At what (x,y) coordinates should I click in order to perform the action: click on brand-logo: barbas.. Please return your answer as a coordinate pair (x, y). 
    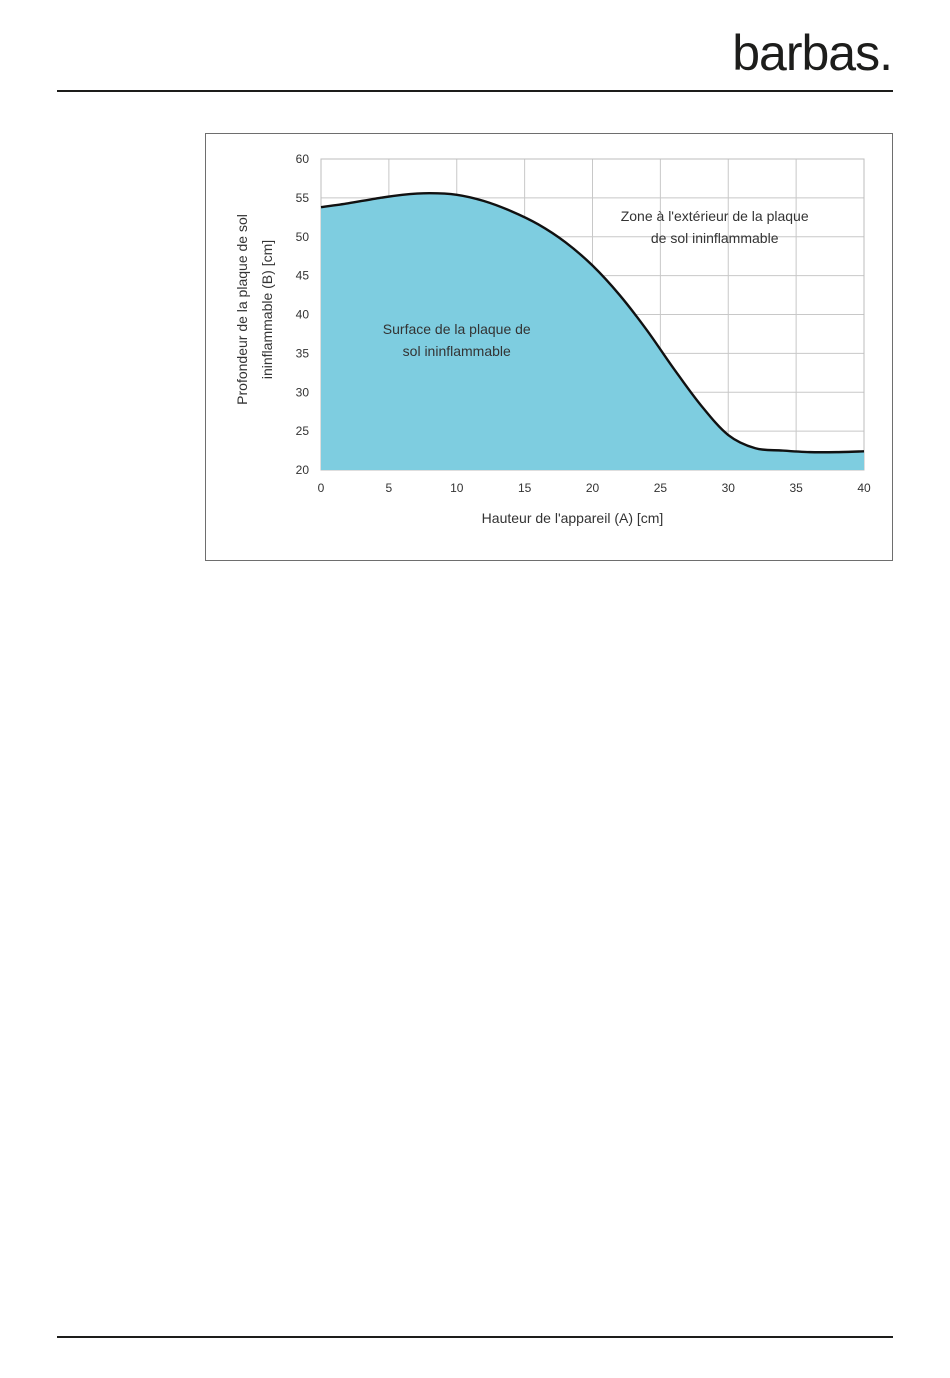
    Looking at the image, I should click on (812, 53).